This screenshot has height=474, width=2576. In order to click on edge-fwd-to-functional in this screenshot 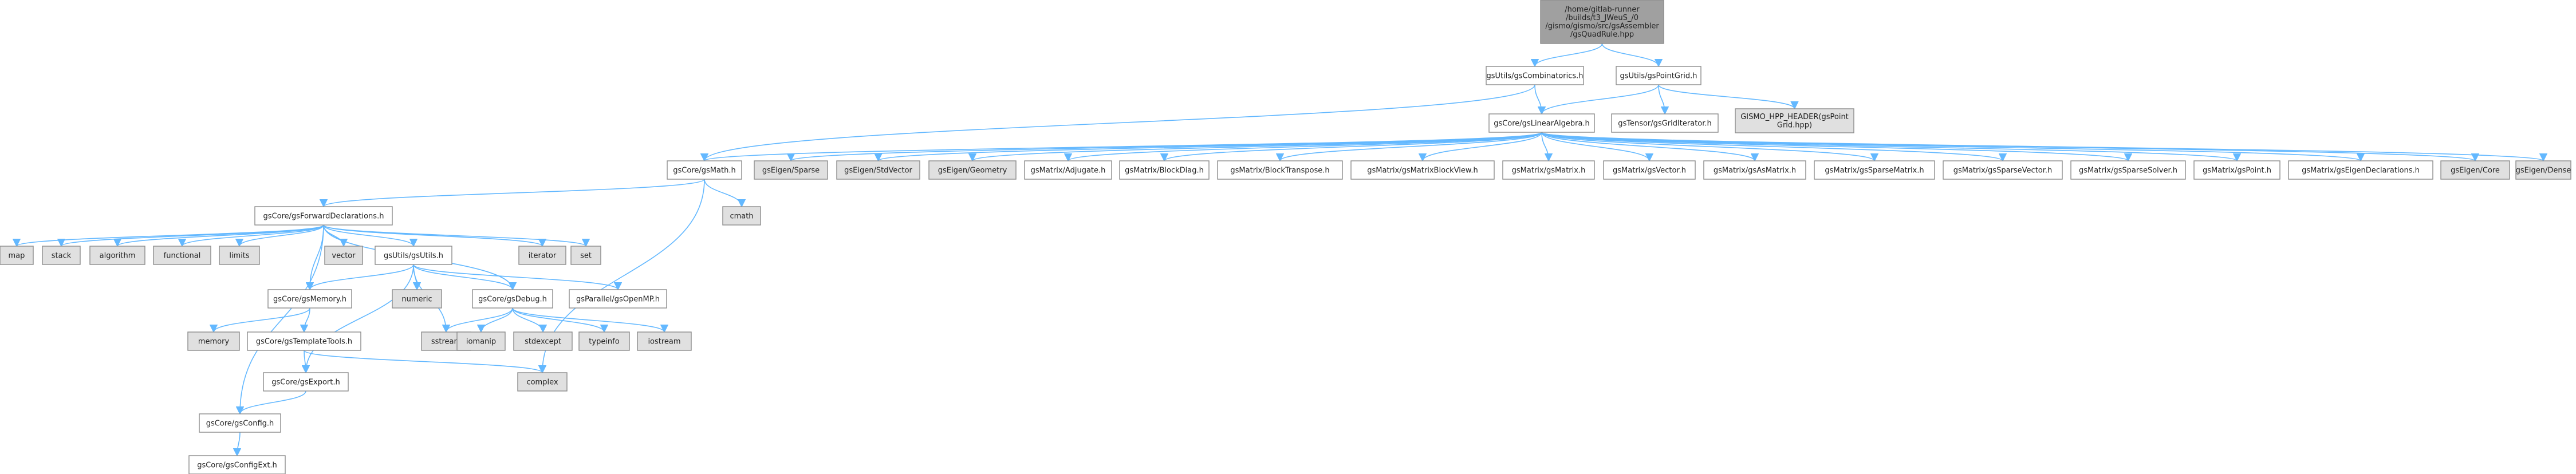, I will do `click(251, 235)`.